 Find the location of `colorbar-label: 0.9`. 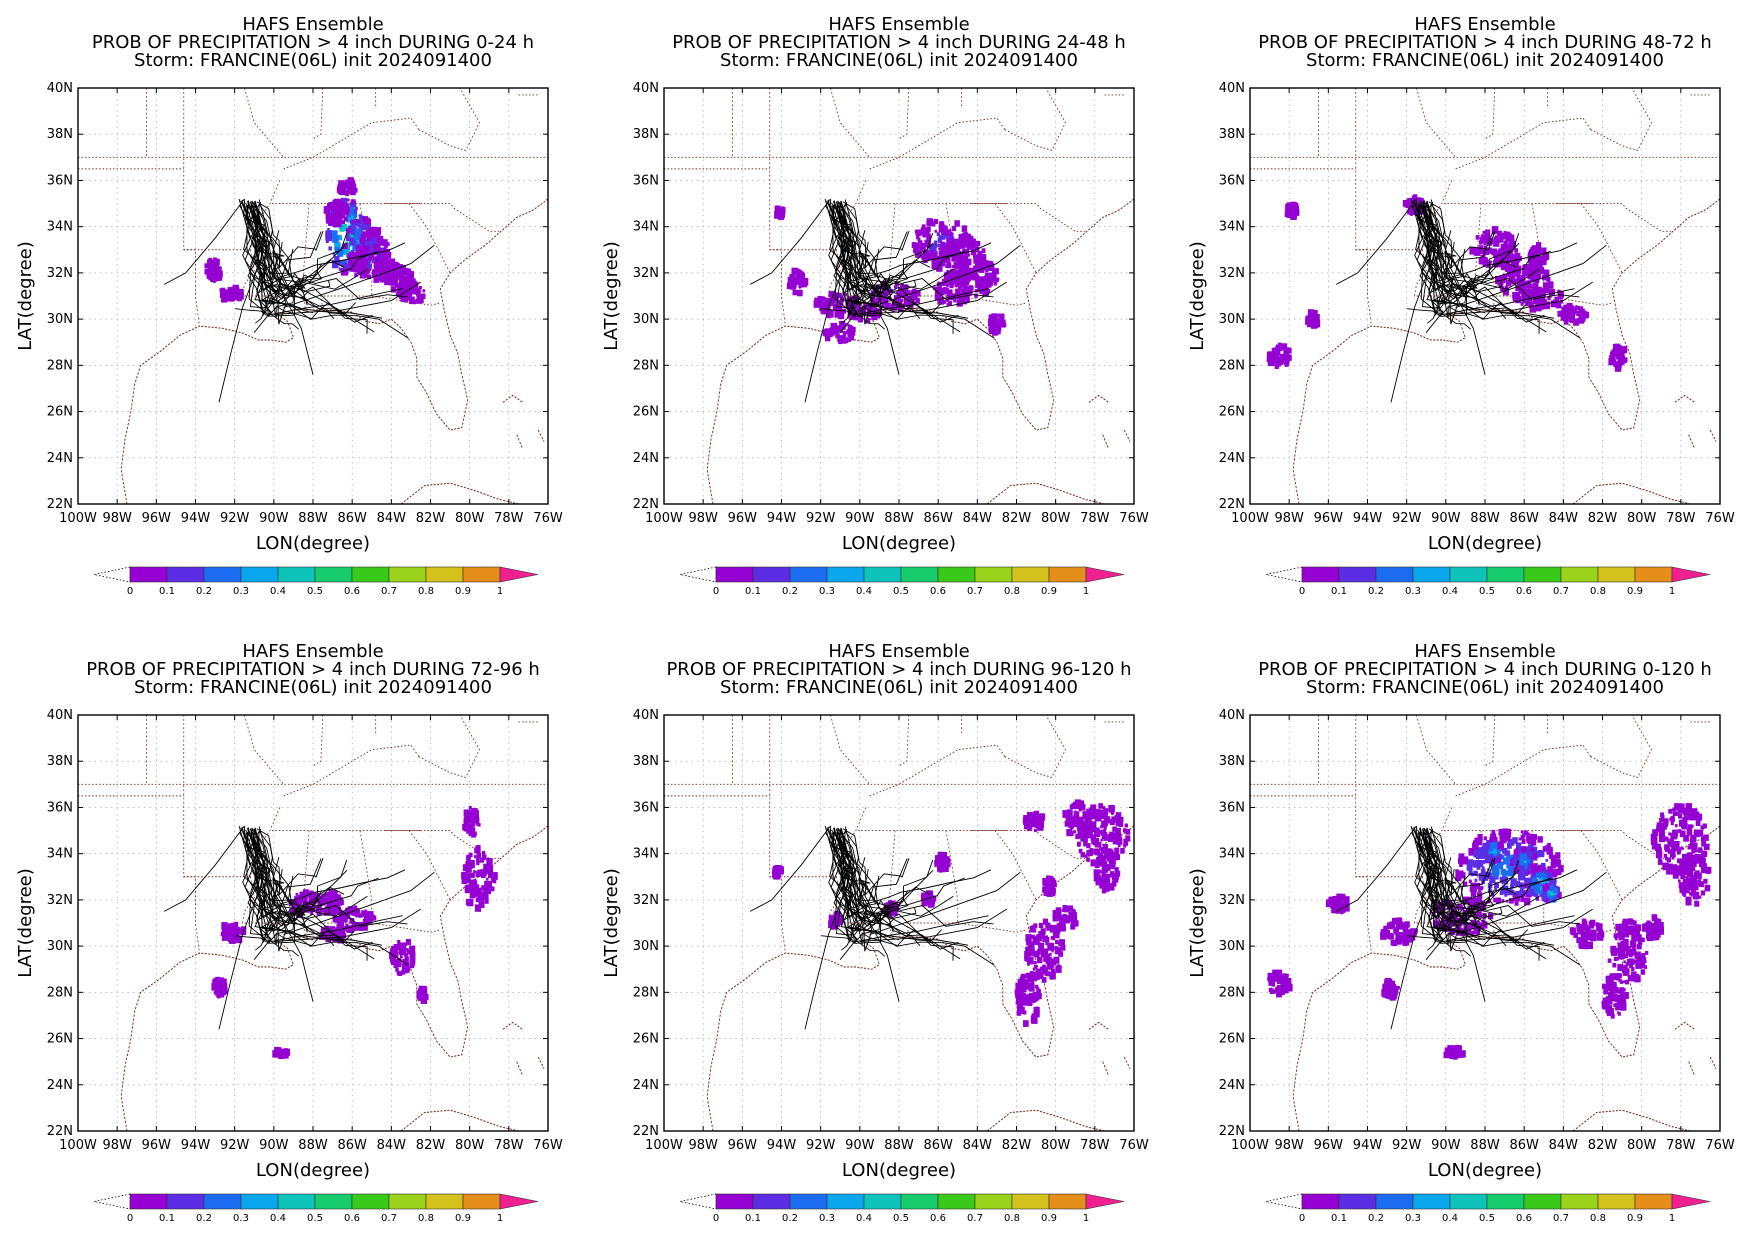

colorbar-label: 0.9 is located at coordinates (1049, 1218).